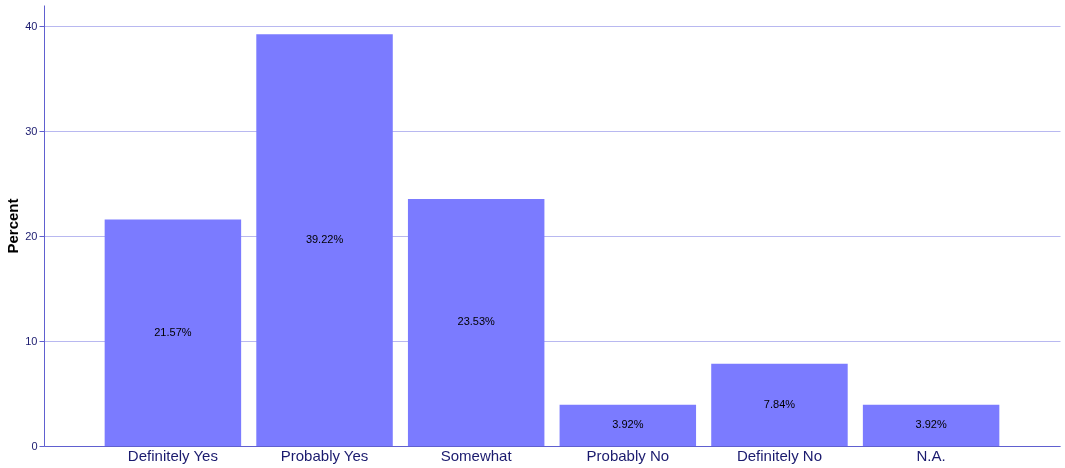 This screenshot has width=1065, height=468. Describe the element at coordinates (13, 226) in the screenshot. I see `y-axis-title: Percent` at that location.